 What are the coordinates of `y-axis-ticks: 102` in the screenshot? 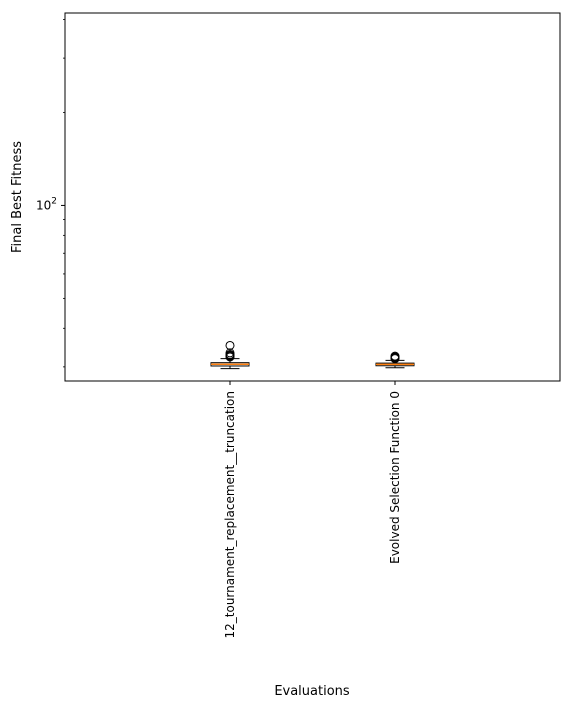 It's located at (50, 193).